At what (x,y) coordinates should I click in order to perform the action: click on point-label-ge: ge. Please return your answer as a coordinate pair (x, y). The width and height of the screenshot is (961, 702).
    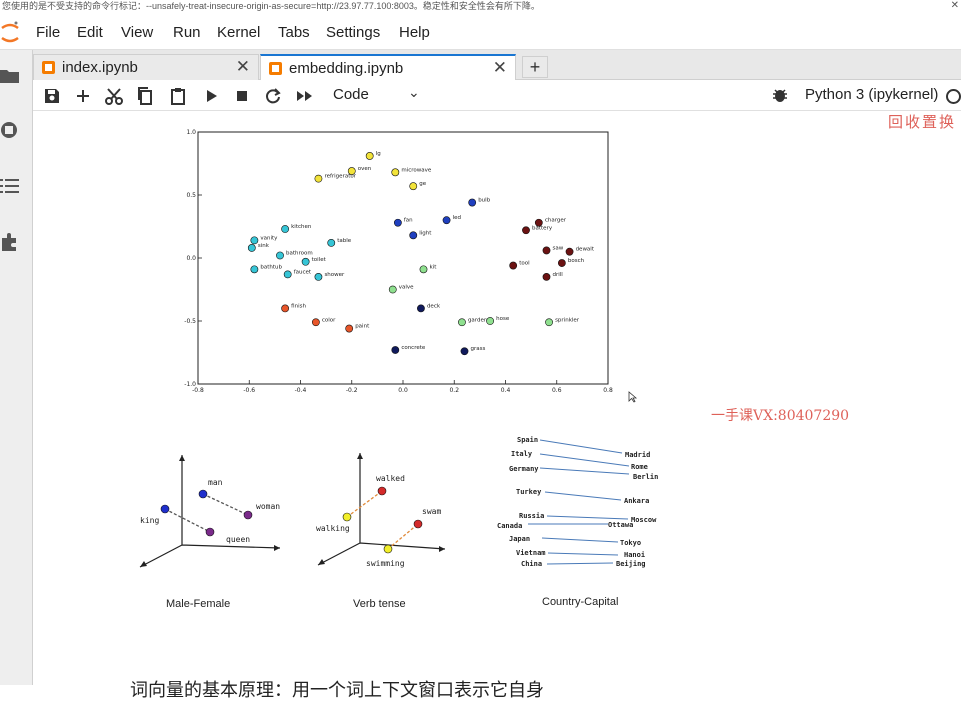
    Looking at the image, I should click on (422, 184).